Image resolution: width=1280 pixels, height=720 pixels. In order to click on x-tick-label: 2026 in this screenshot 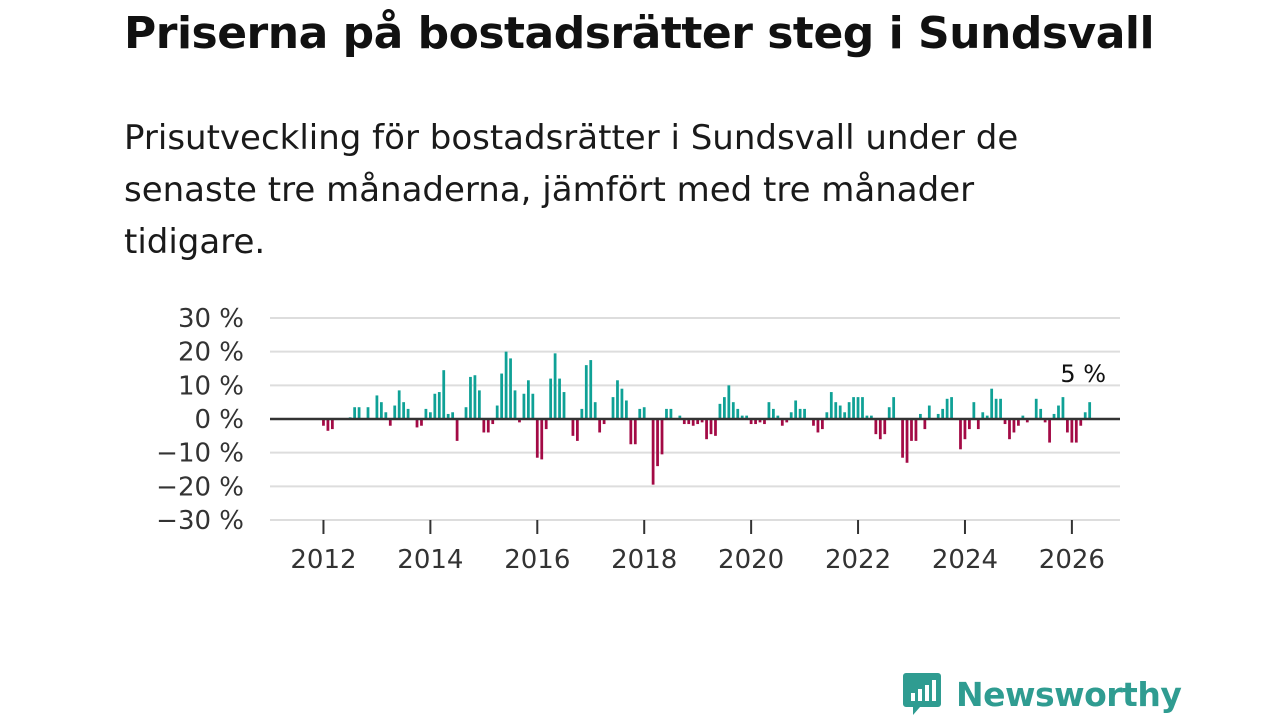, I will do `click(1072, 560)`.